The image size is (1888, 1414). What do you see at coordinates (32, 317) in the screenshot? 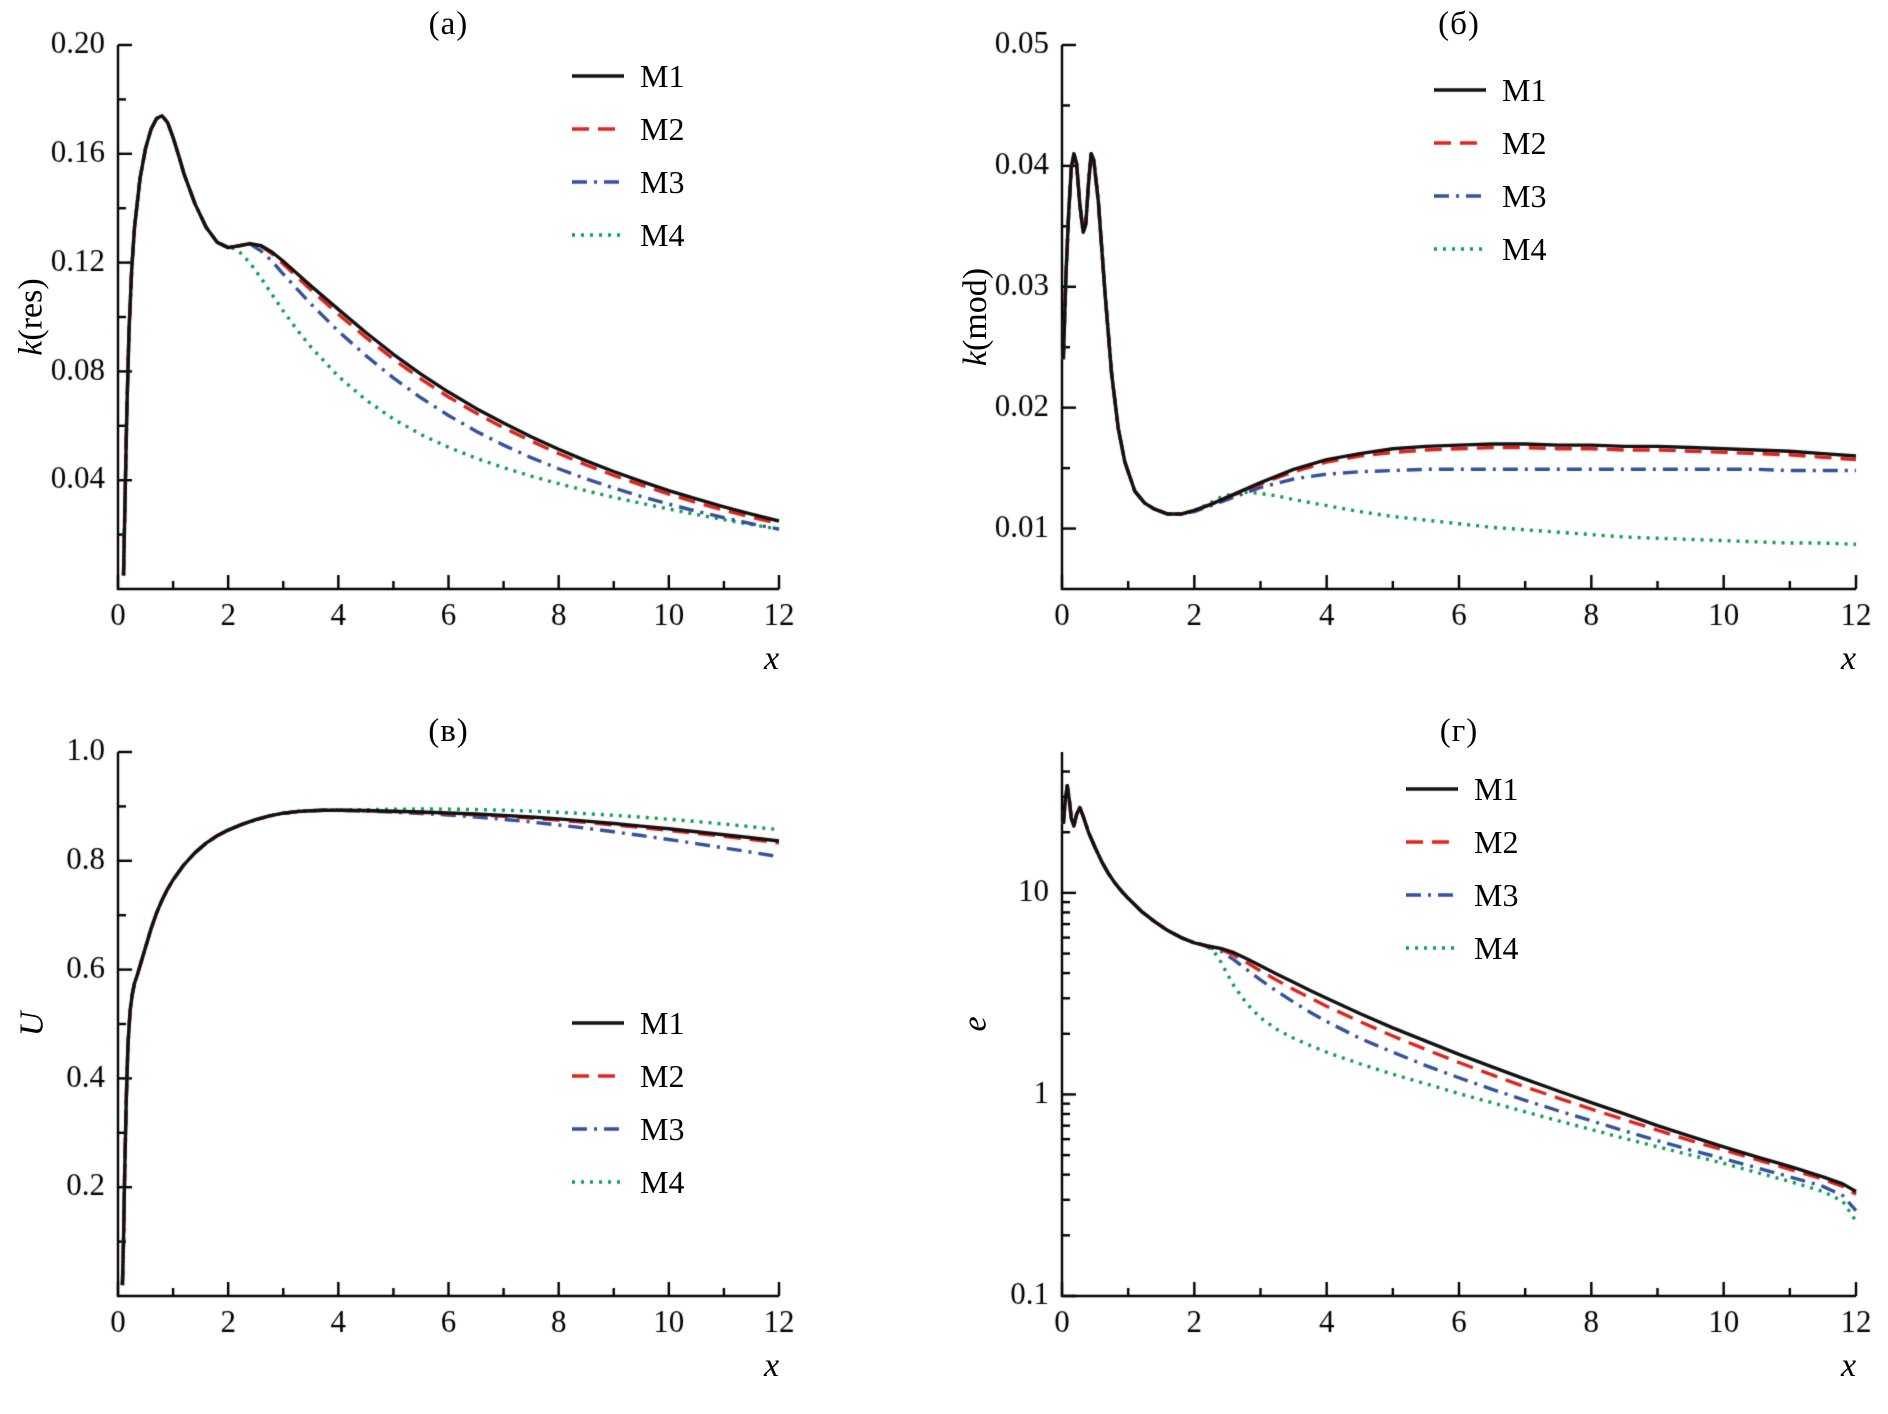
I see `y-axis-label-kres: k(res)` at bounding box center [32, 317].